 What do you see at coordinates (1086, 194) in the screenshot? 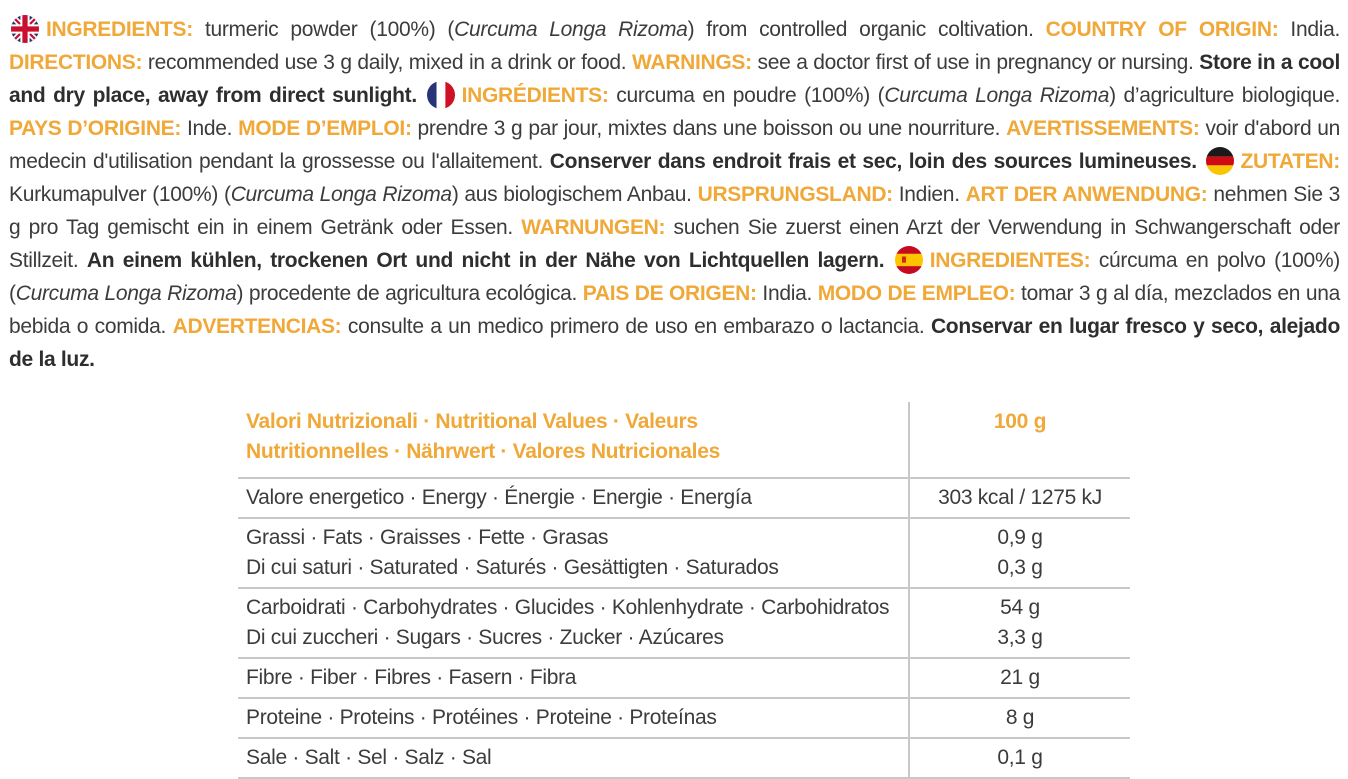
I see `section-keyword: ART DER ANWENDUNG:` at bounding box center [1086, 194].